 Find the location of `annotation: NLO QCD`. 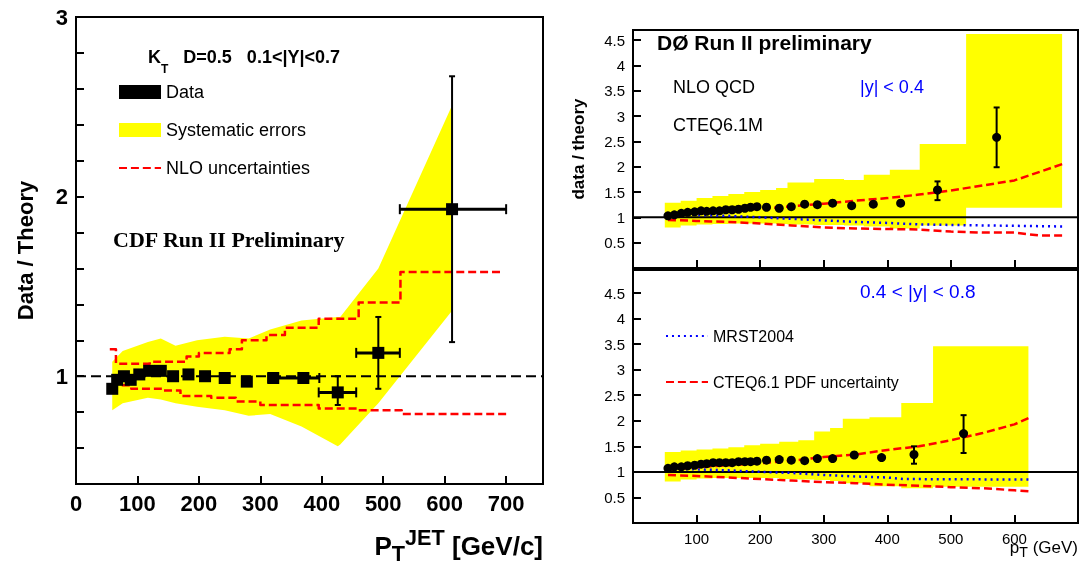

annotation: NLO QCD is located at coordinates (714, 87).